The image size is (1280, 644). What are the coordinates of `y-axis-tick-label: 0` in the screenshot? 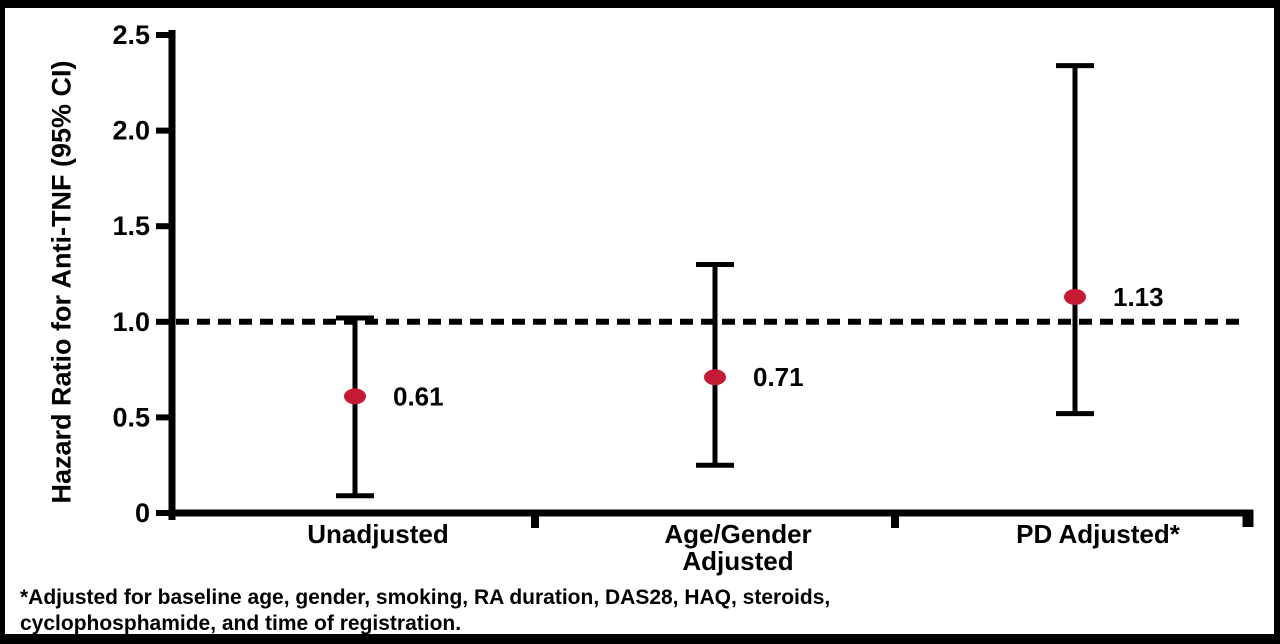 It's located at (142, 513).